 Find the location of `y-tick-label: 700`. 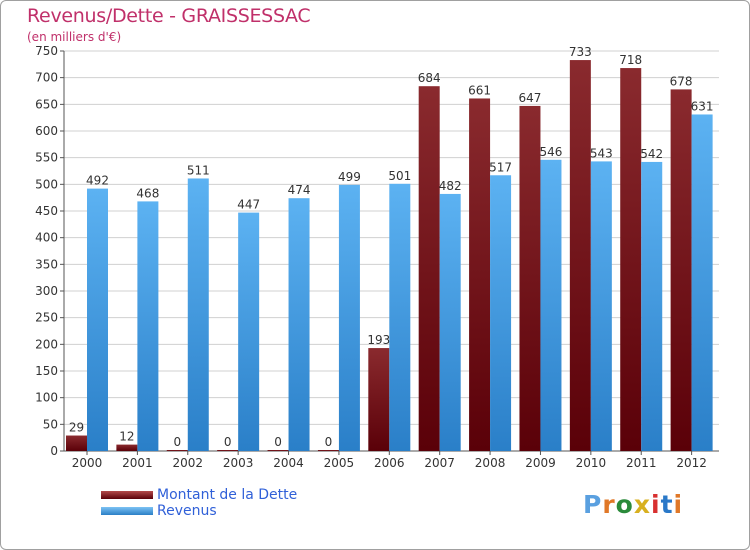

y-tick-label: 700 is located at coordinates (46, 78).